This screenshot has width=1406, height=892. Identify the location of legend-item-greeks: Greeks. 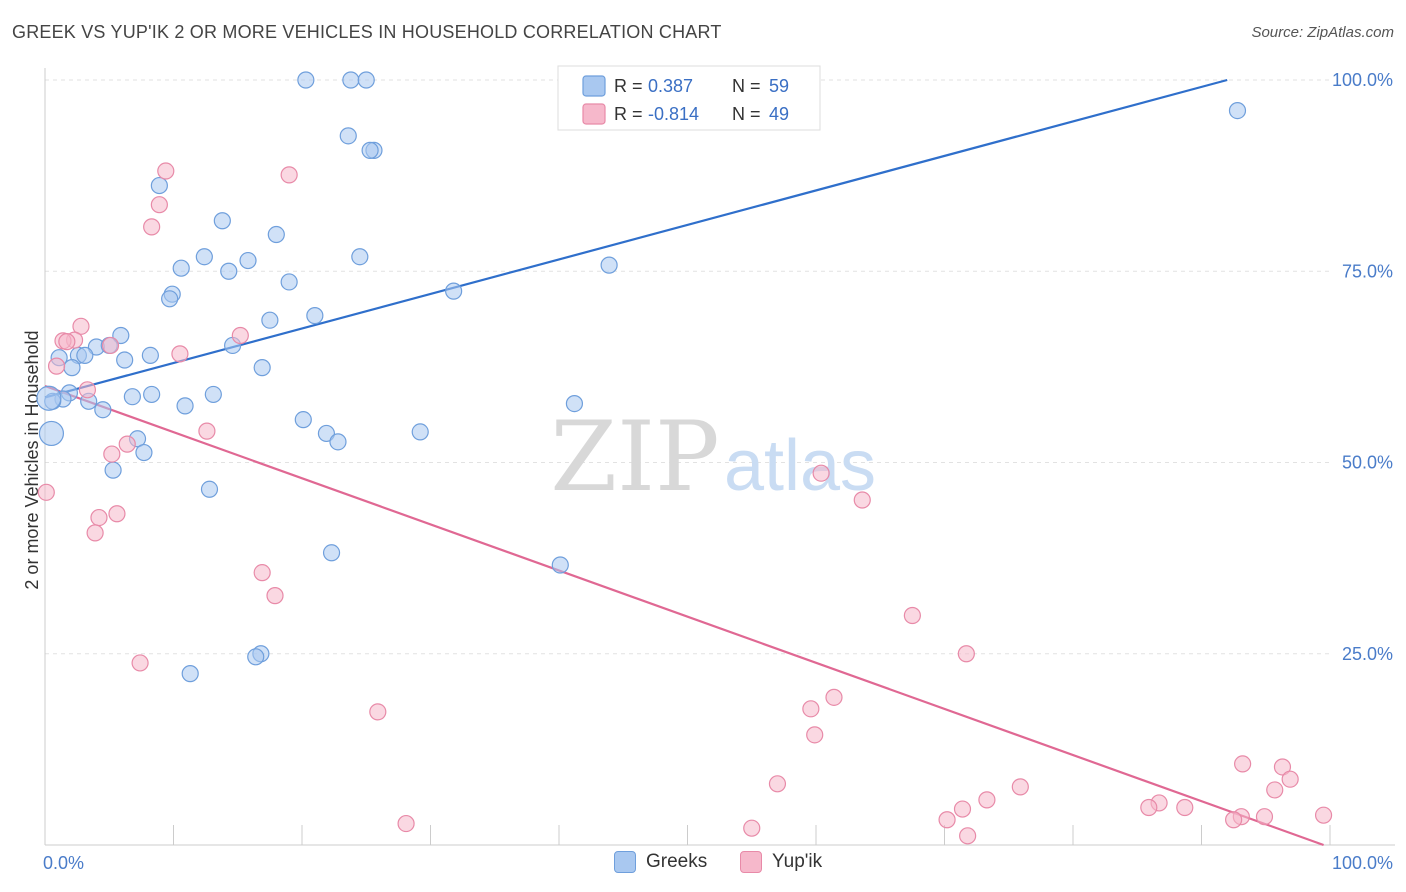
(660, 862).